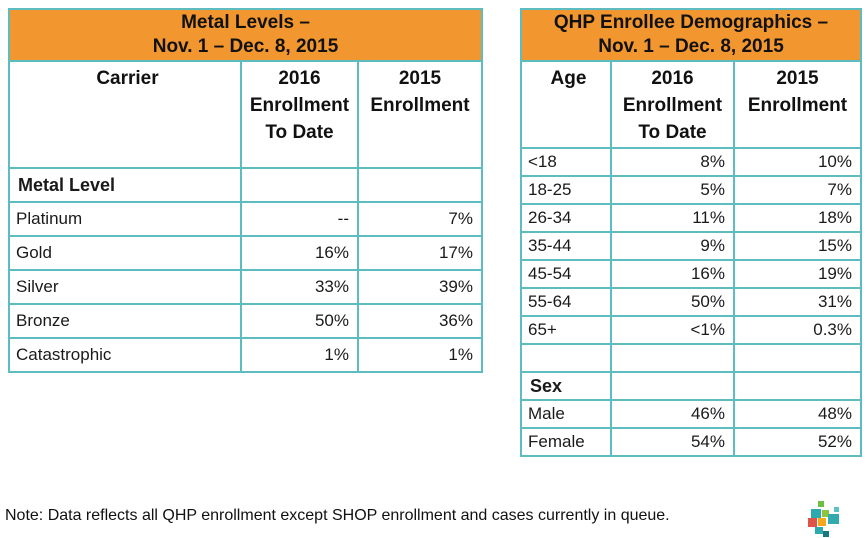 Image resolution: width=868 pixels, height=538 pixels. I want to click on table-row-under-18: <18 8% 10%, so click(691, 162).